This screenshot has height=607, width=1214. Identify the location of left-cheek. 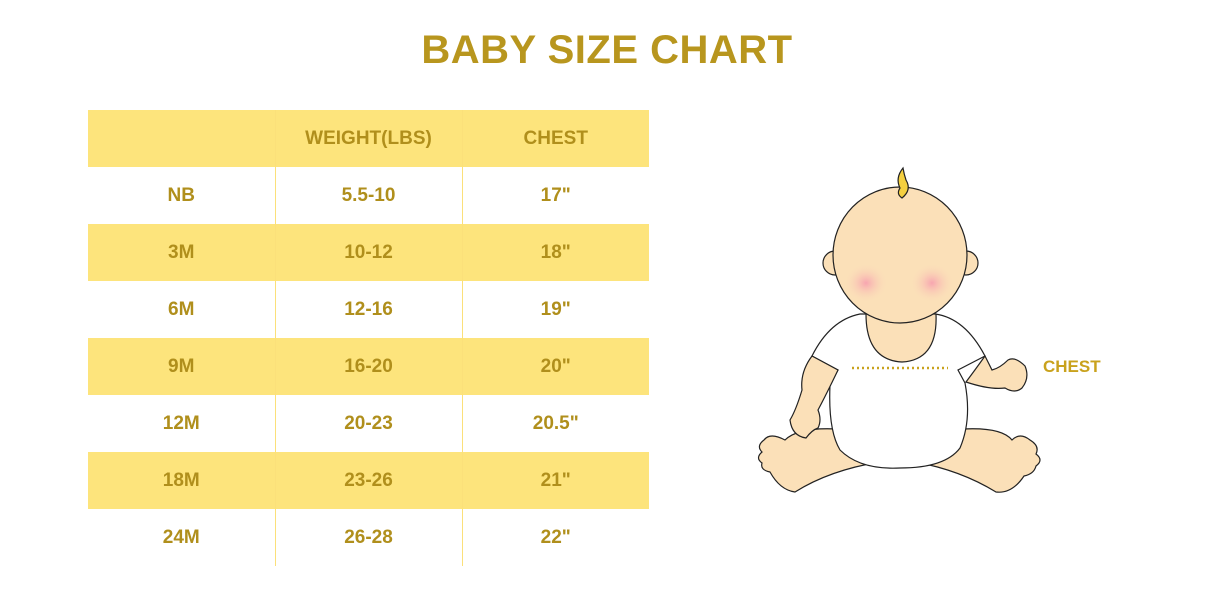
(866, 283).